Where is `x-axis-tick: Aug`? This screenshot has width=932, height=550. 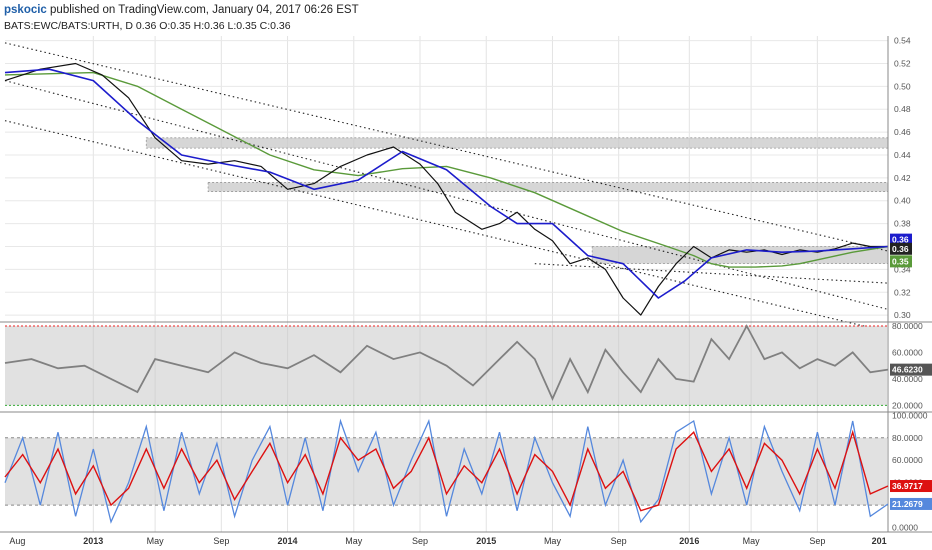 x-axis-tick: Aug is located at coordinates (17, 541).